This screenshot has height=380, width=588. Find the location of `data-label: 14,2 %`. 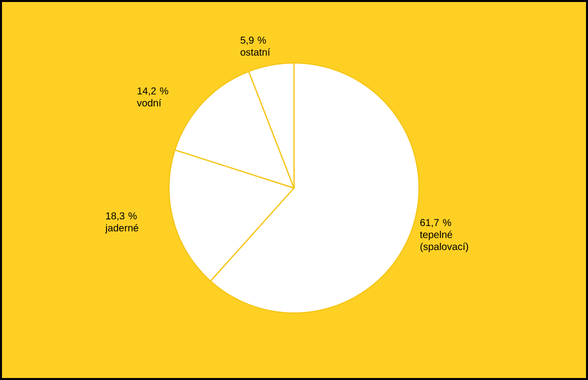

data-label: 14,2 % is located at coordinates (153, 91).